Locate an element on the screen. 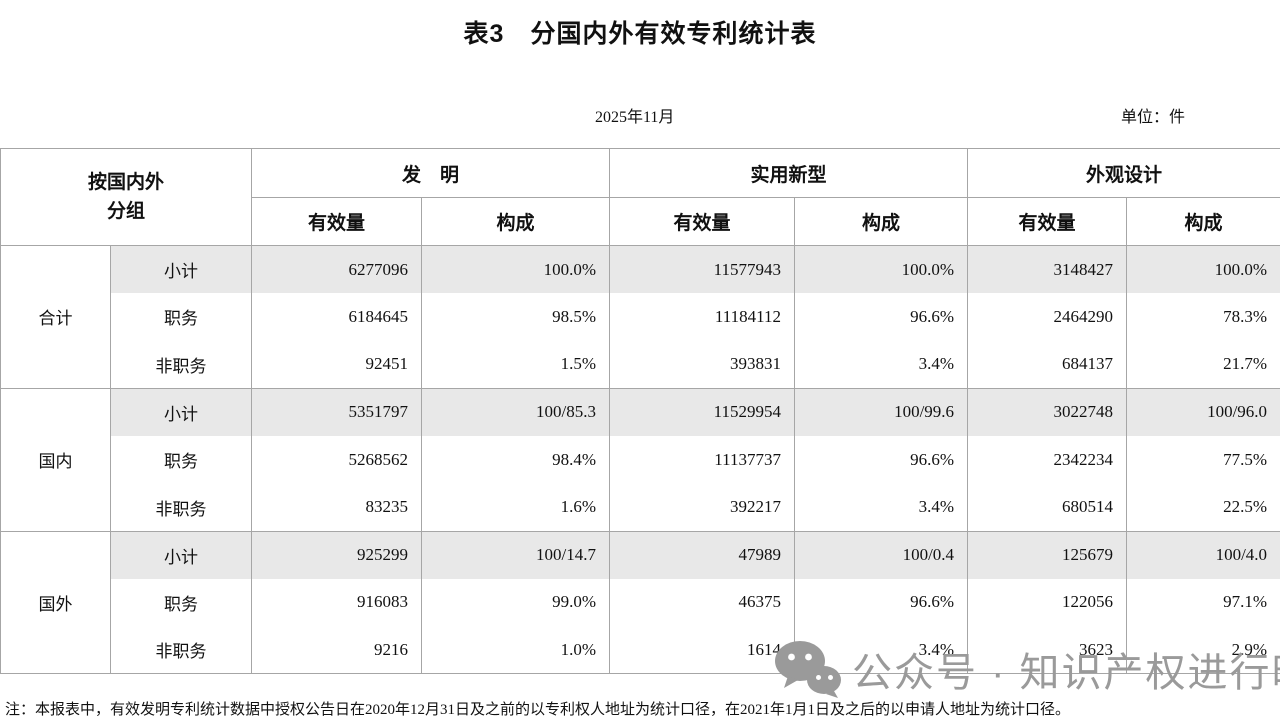 The image size is (1280, 724). subheader-invention-share: 构成 is located at coordinates (516, 221).